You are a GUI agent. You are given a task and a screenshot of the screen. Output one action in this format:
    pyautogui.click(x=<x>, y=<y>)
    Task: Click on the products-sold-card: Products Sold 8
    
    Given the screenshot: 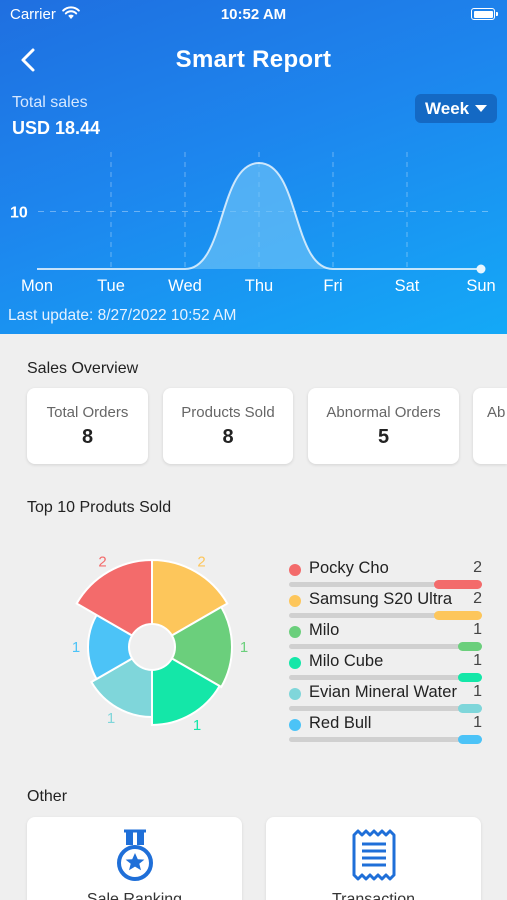 What is the action you would take?
    pyautogui.click(x=228, y=426)
    